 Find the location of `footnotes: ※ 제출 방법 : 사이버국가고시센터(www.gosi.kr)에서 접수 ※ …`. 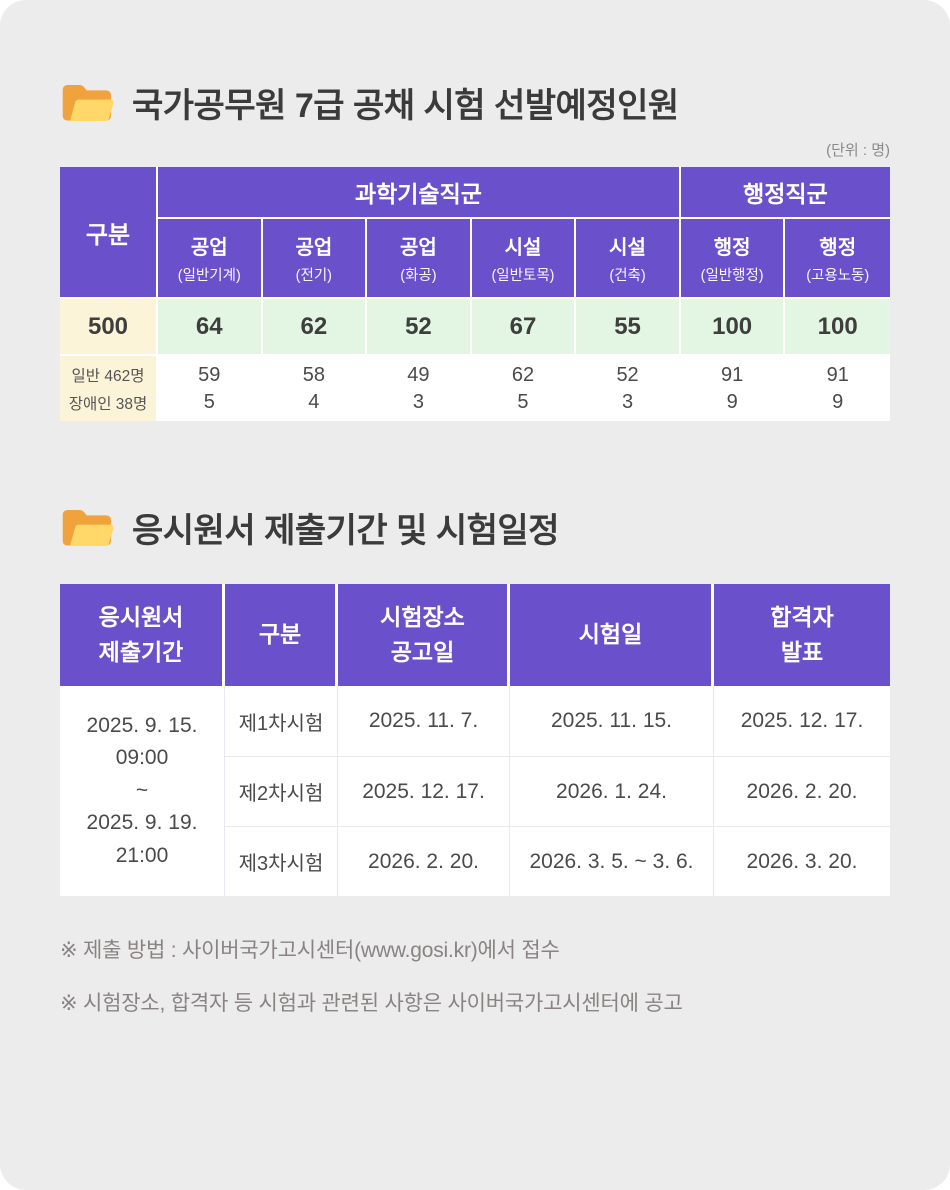

footnotes: ※ 제출 방법 : 사이버국가고시센터(www.gosi.kr)에서 접수 ※ … is located at coordinates (475, 975).